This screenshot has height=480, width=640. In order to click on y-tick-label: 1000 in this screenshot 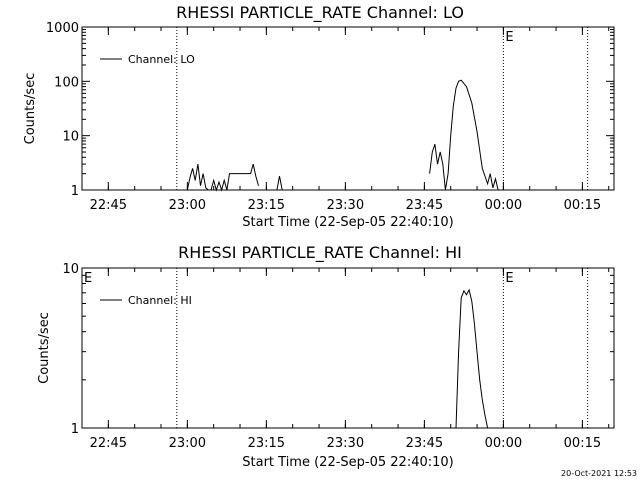, I will do `click(62, 28)`.